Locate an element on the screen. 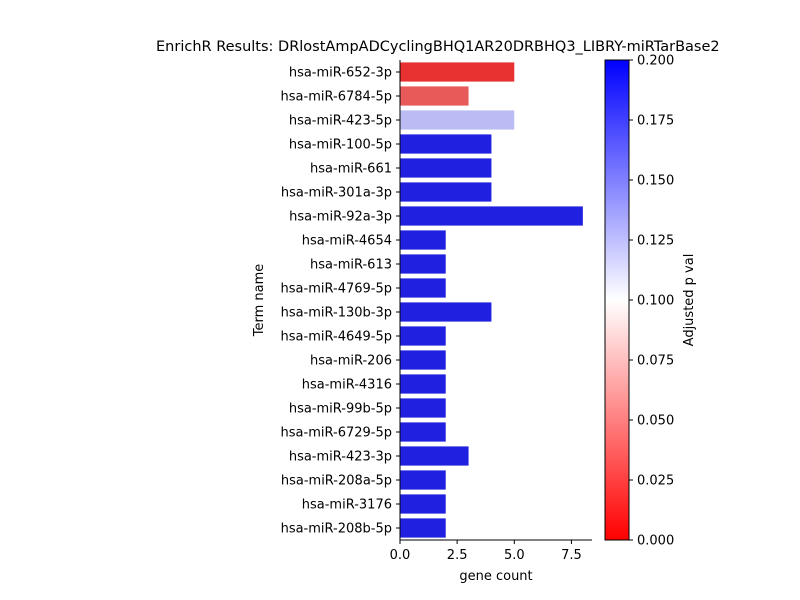  y-tick-label: hsa-miR-4654 is located at coordinates (347, 241).